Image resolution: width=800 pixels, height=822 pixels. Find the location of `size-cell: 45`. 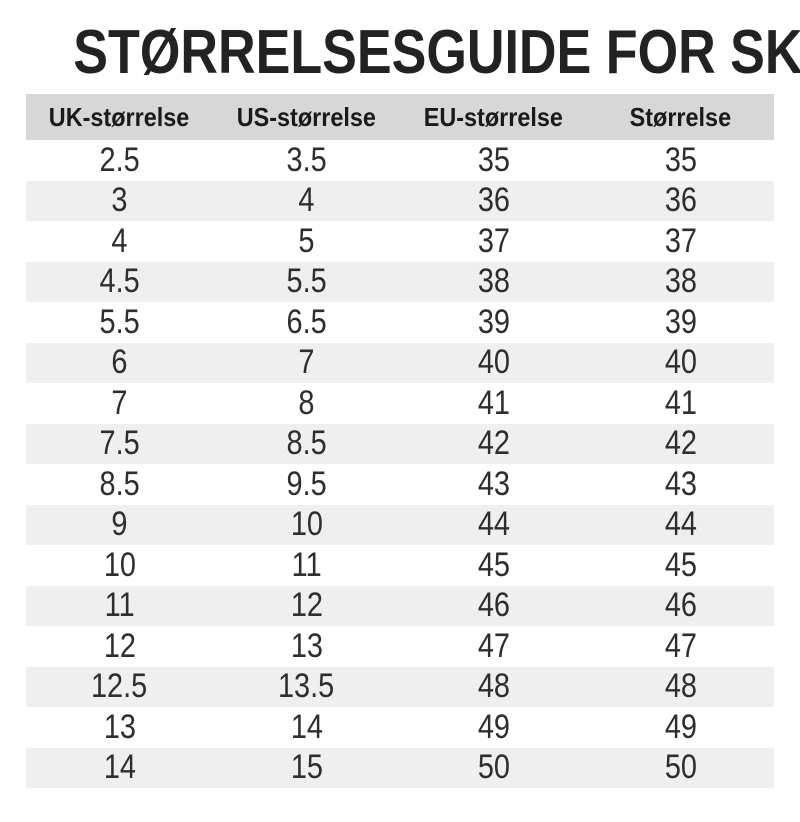

size-cell: 45 is located at coordinates (680, 565).